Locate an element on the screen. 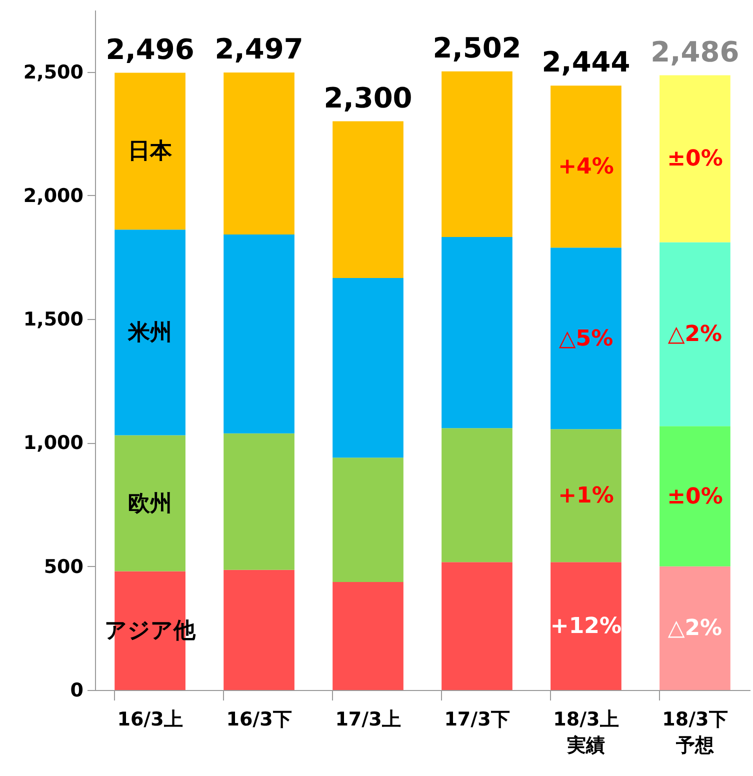  annotation: △5% is located at coordinates (586, 339).